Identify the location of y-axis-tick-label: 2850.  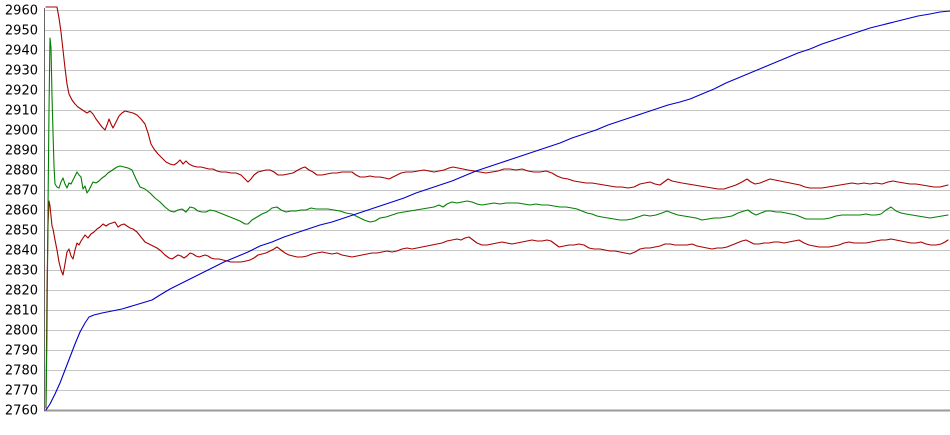
(21, 231).